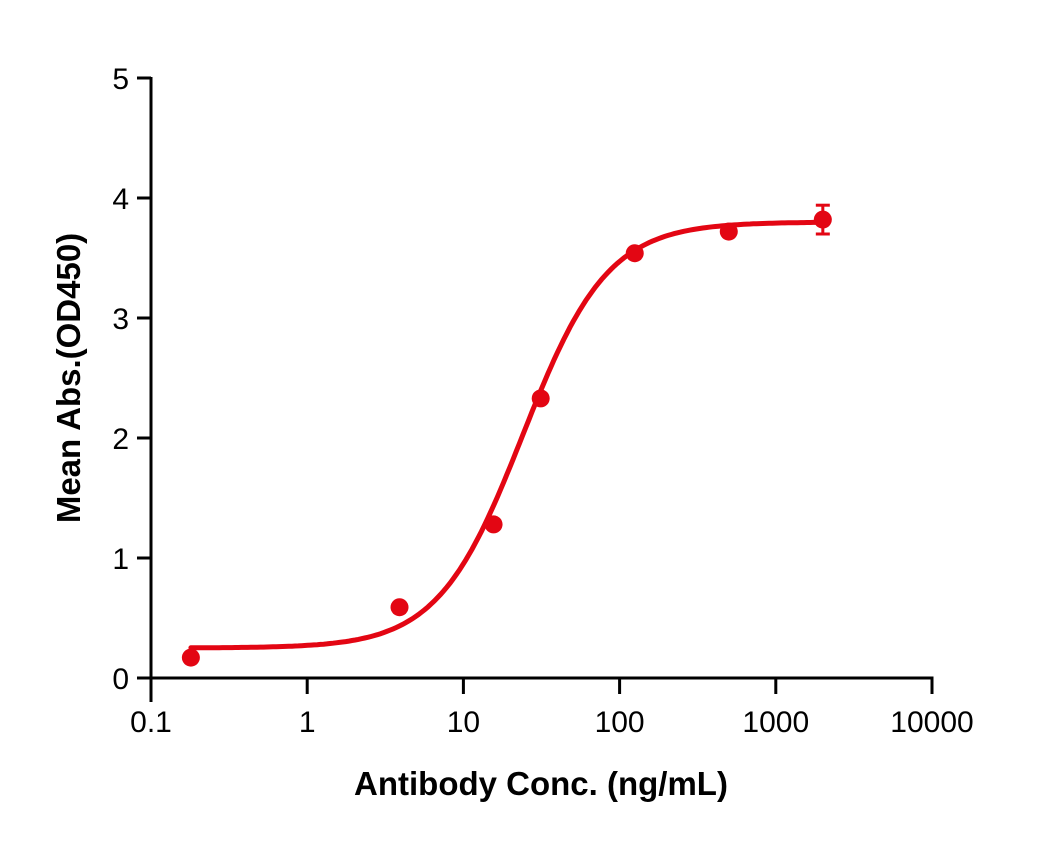  Describe the element at coordinates (307, 722) in the screenshot. I see `x-tick-label: 1` at that location.